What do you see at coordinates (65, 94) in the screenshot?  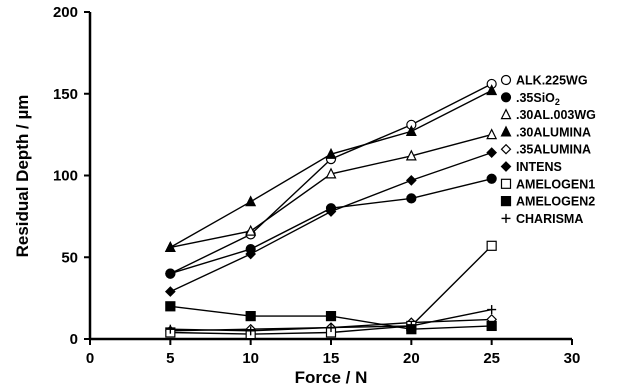 I see `y-tick-label: 150` at bounding box center [65, 94].